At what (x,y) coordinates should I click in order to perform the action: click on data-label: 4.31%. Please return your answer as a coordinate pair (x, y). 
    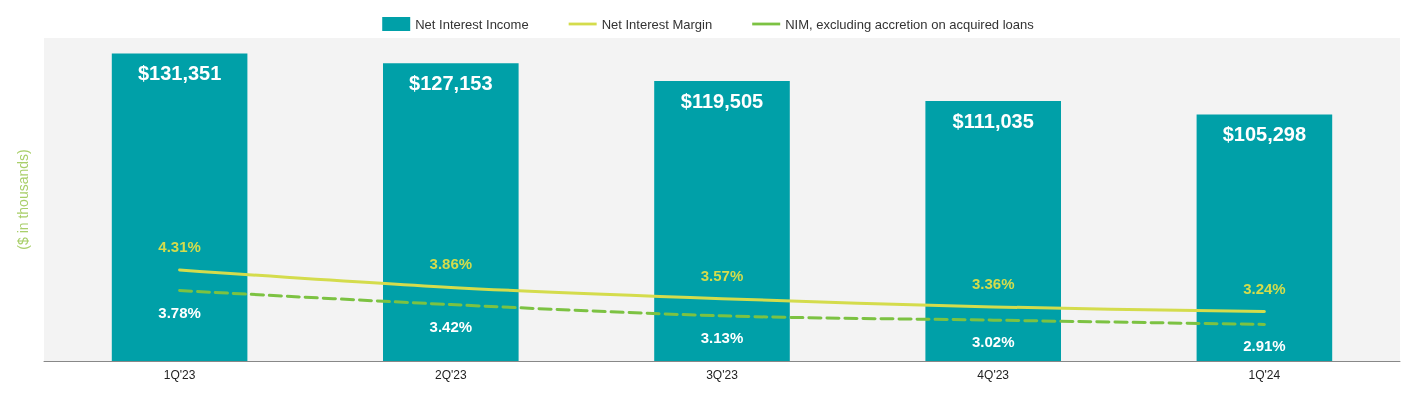
    Looking at the image, I should click on (179, 246).